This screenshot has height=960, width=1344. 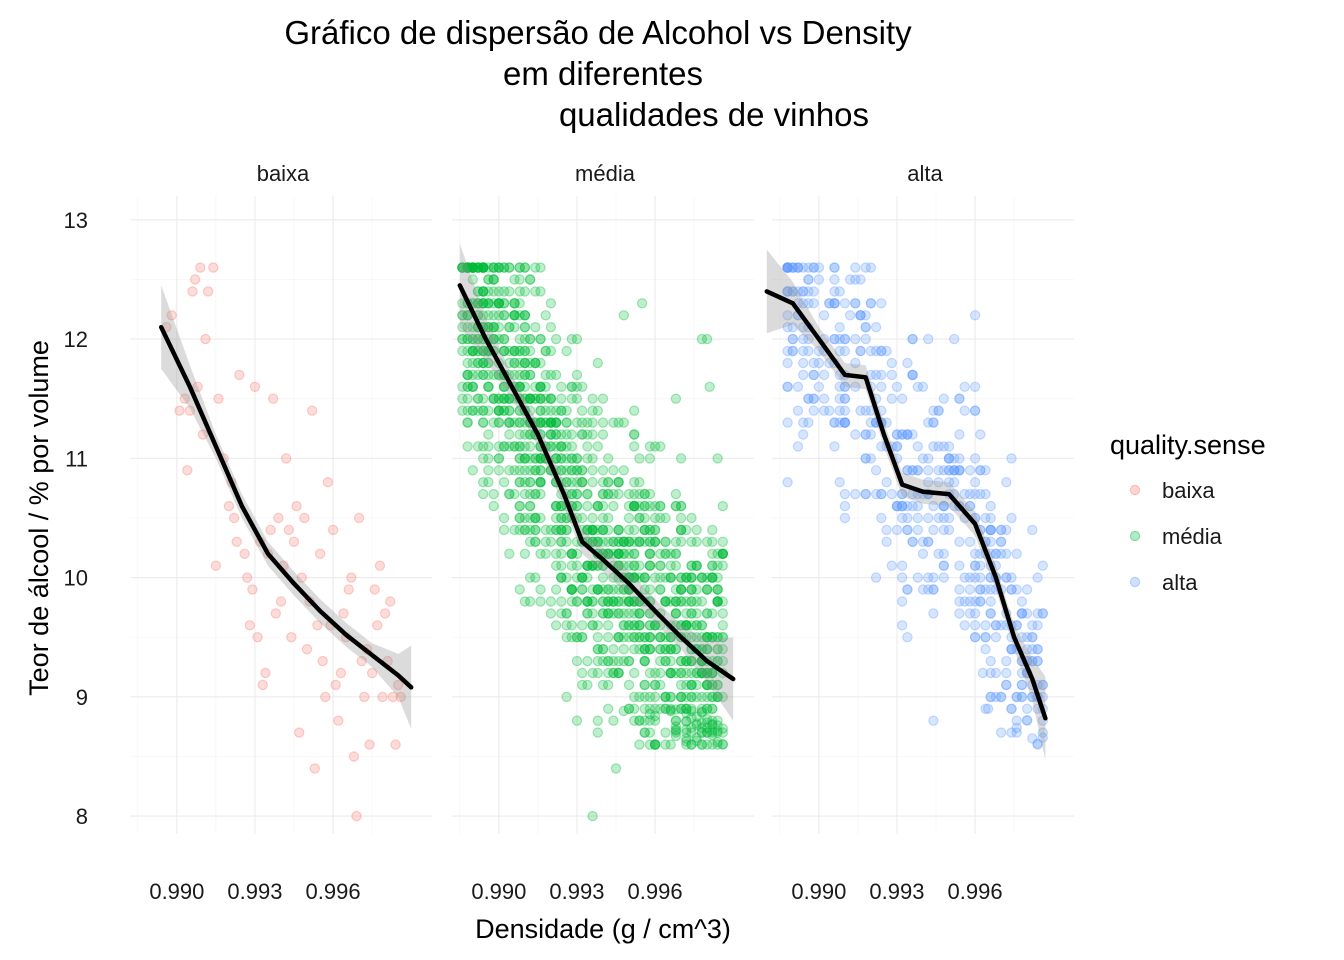 What do you see at coordinates (76, 220) in the screenshot?
I see `y-tick-label: 13` at bounding box center [76, 220].